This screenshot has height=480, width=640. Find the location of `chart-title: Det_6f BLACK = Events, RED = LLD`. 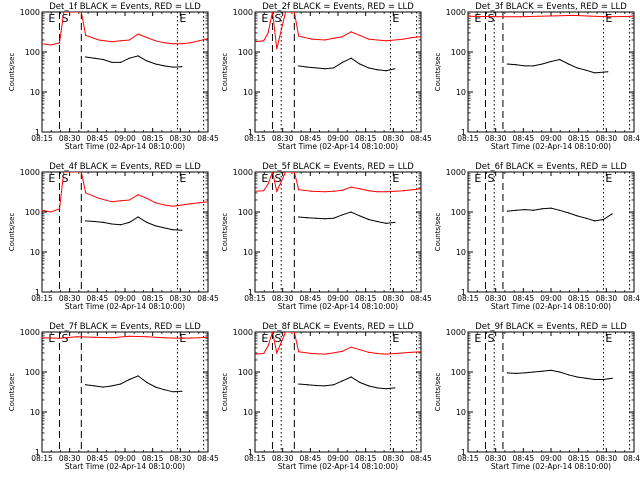

chart-title: Det_6f BLACK = Events, RED = LLD is located at coordinates (551, 167).